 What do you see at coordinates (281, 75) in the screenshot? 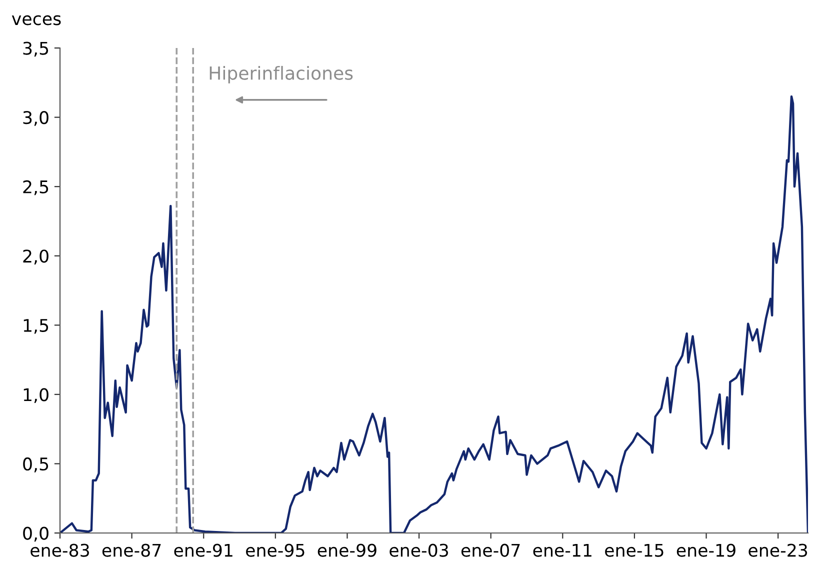
I see `annotation: Hiperinflaciones` at bounding box center [281, 75].